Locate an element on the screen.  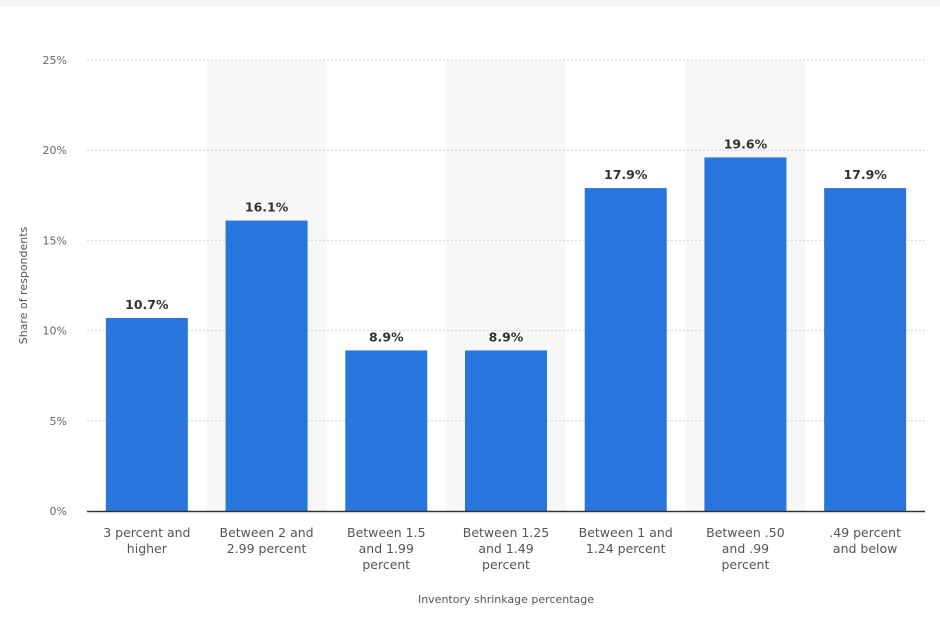
x-tick-label: Between .50 and .99 percent is located at coordinates (745, 548).